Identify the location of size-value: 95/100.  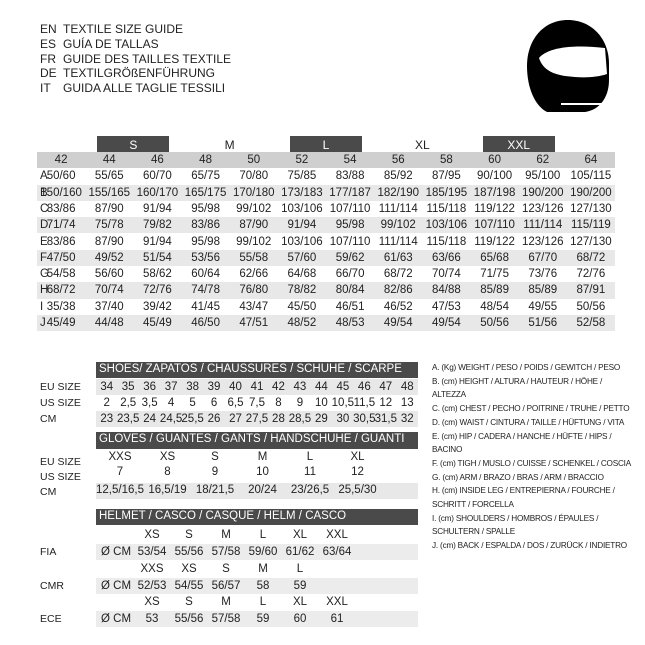
(543, 176).